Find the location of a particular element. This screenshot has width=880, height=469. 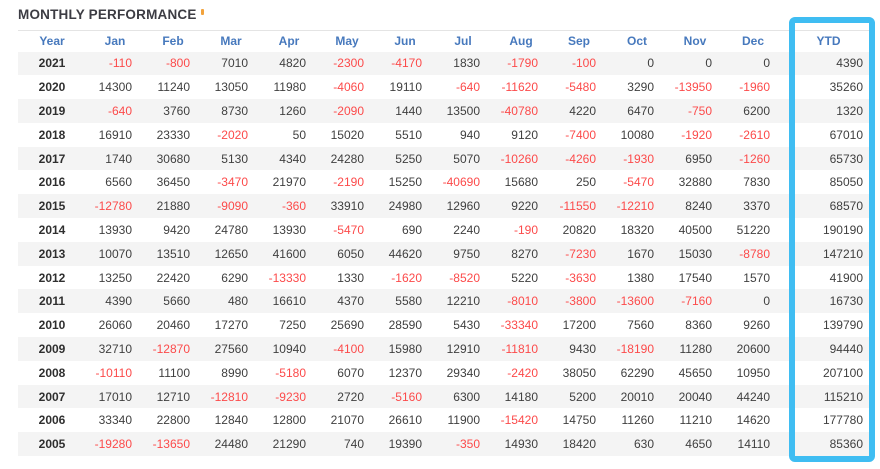

month-value-cell: -5480 is located at coordinates (580, 87).